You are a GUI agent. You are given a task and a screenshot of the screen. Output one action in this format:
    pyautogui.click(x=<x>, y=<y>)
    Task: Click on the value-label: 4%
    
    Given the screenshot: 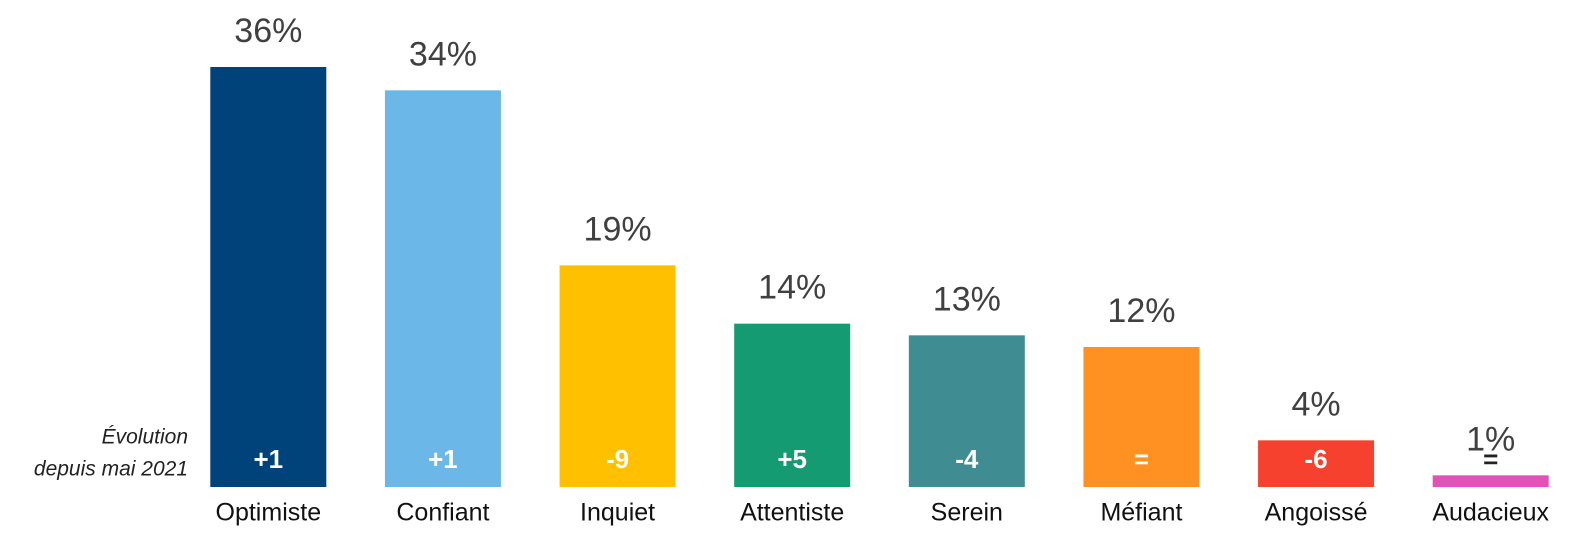 What is the action you would take?
    pyautogui.click(x=1315, y=404)
    